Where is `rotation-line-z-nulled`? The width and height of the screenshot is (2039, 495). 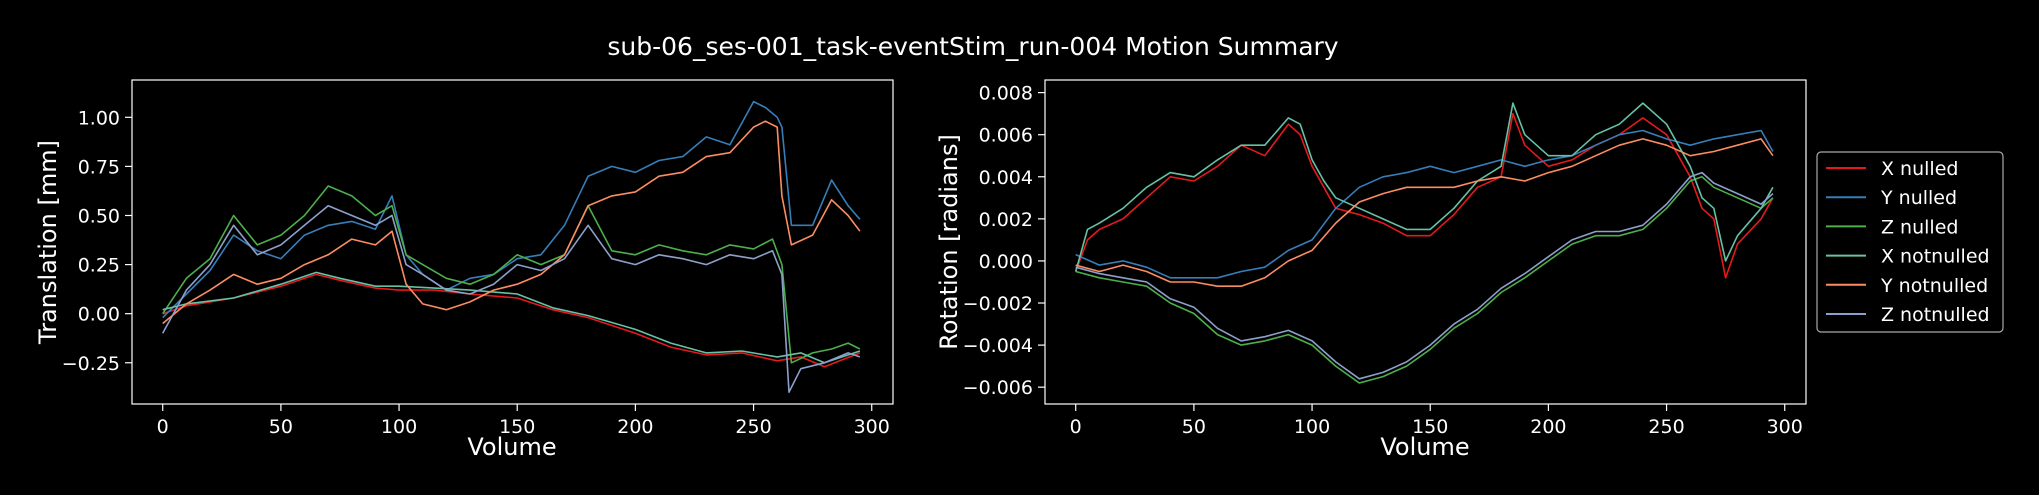 rotation-line-z-nulled is located at coordinates (1424, 280).